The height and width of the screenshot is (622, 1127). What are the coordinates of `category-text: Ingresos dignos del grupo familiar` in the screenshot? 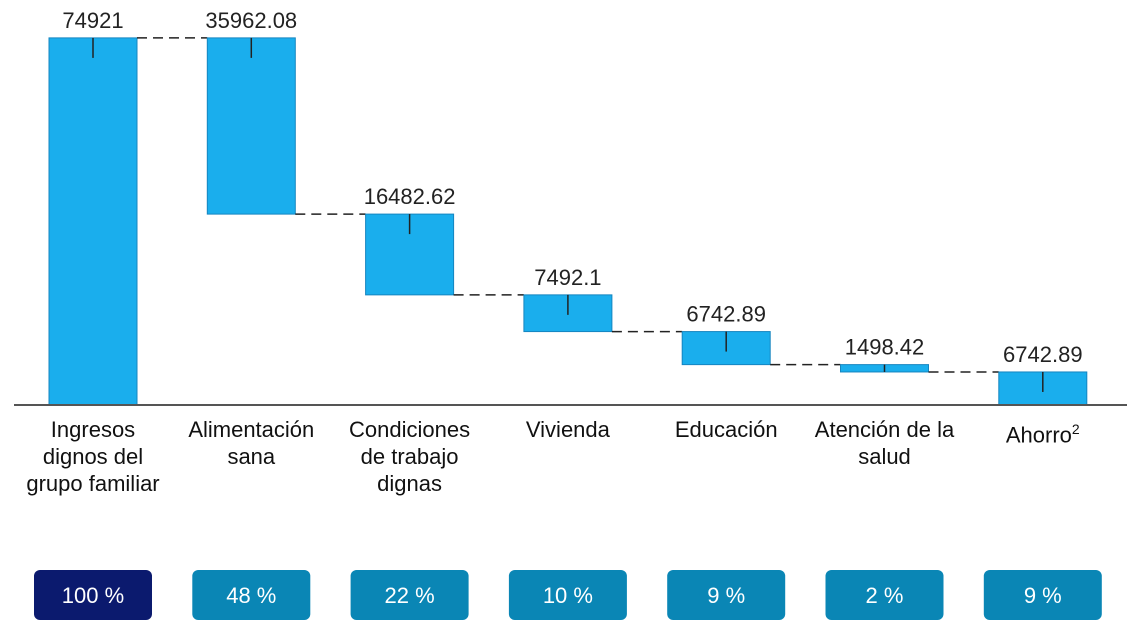 It's located at (93, 456).